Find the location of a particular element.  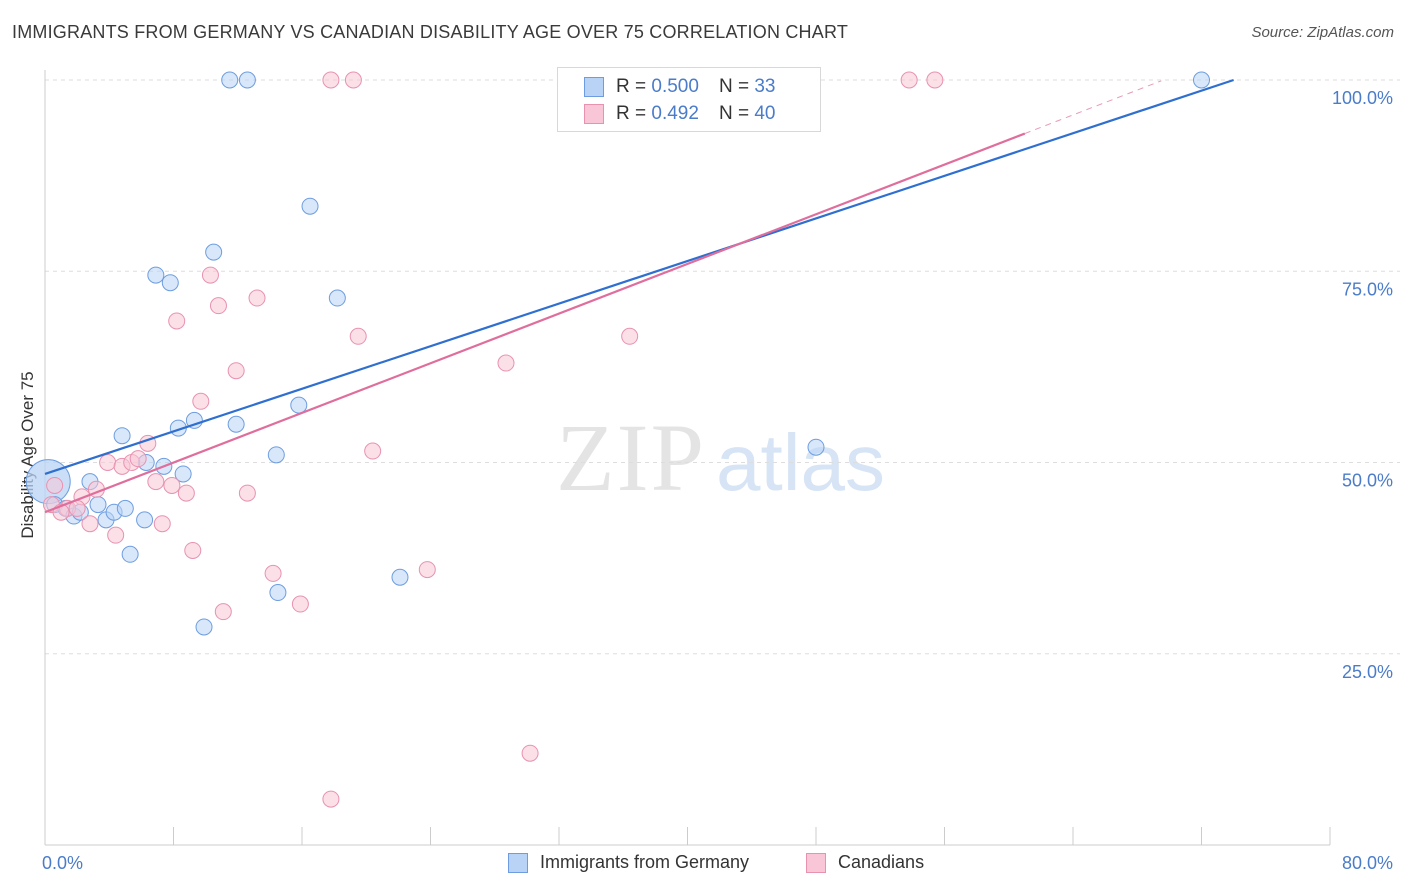

legend-item-germany: Immigrants from Germany is located at coordinates (628, 862).